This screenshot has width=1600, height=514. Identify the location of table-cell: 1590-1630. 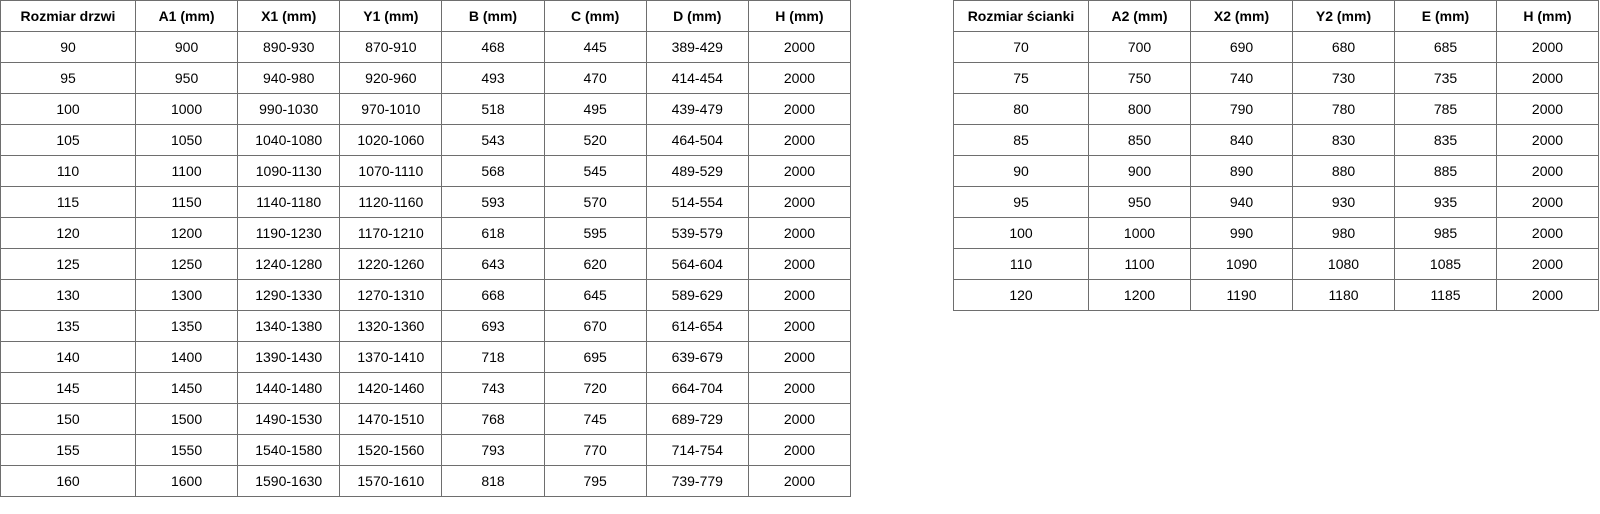
(289, 481).